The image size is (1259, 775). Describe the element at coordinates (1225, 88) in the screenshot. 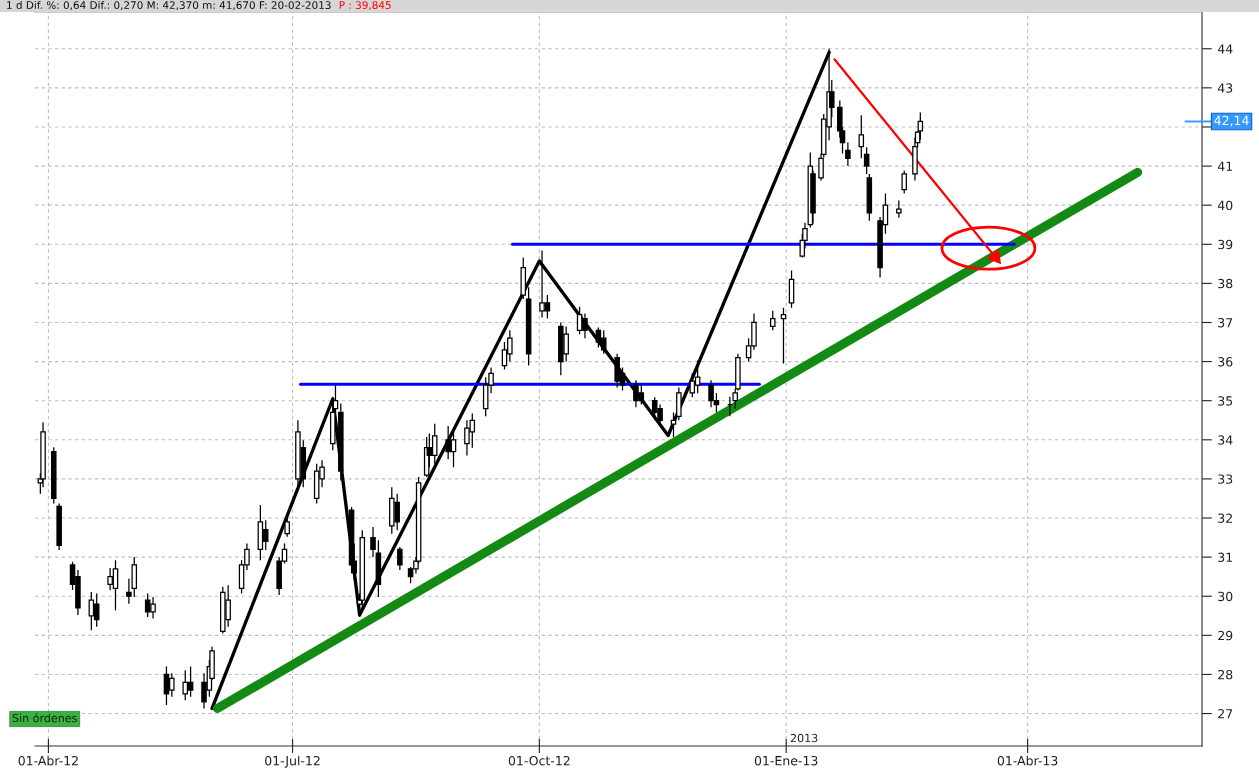

I see `y-tick-label: 43` at that location.